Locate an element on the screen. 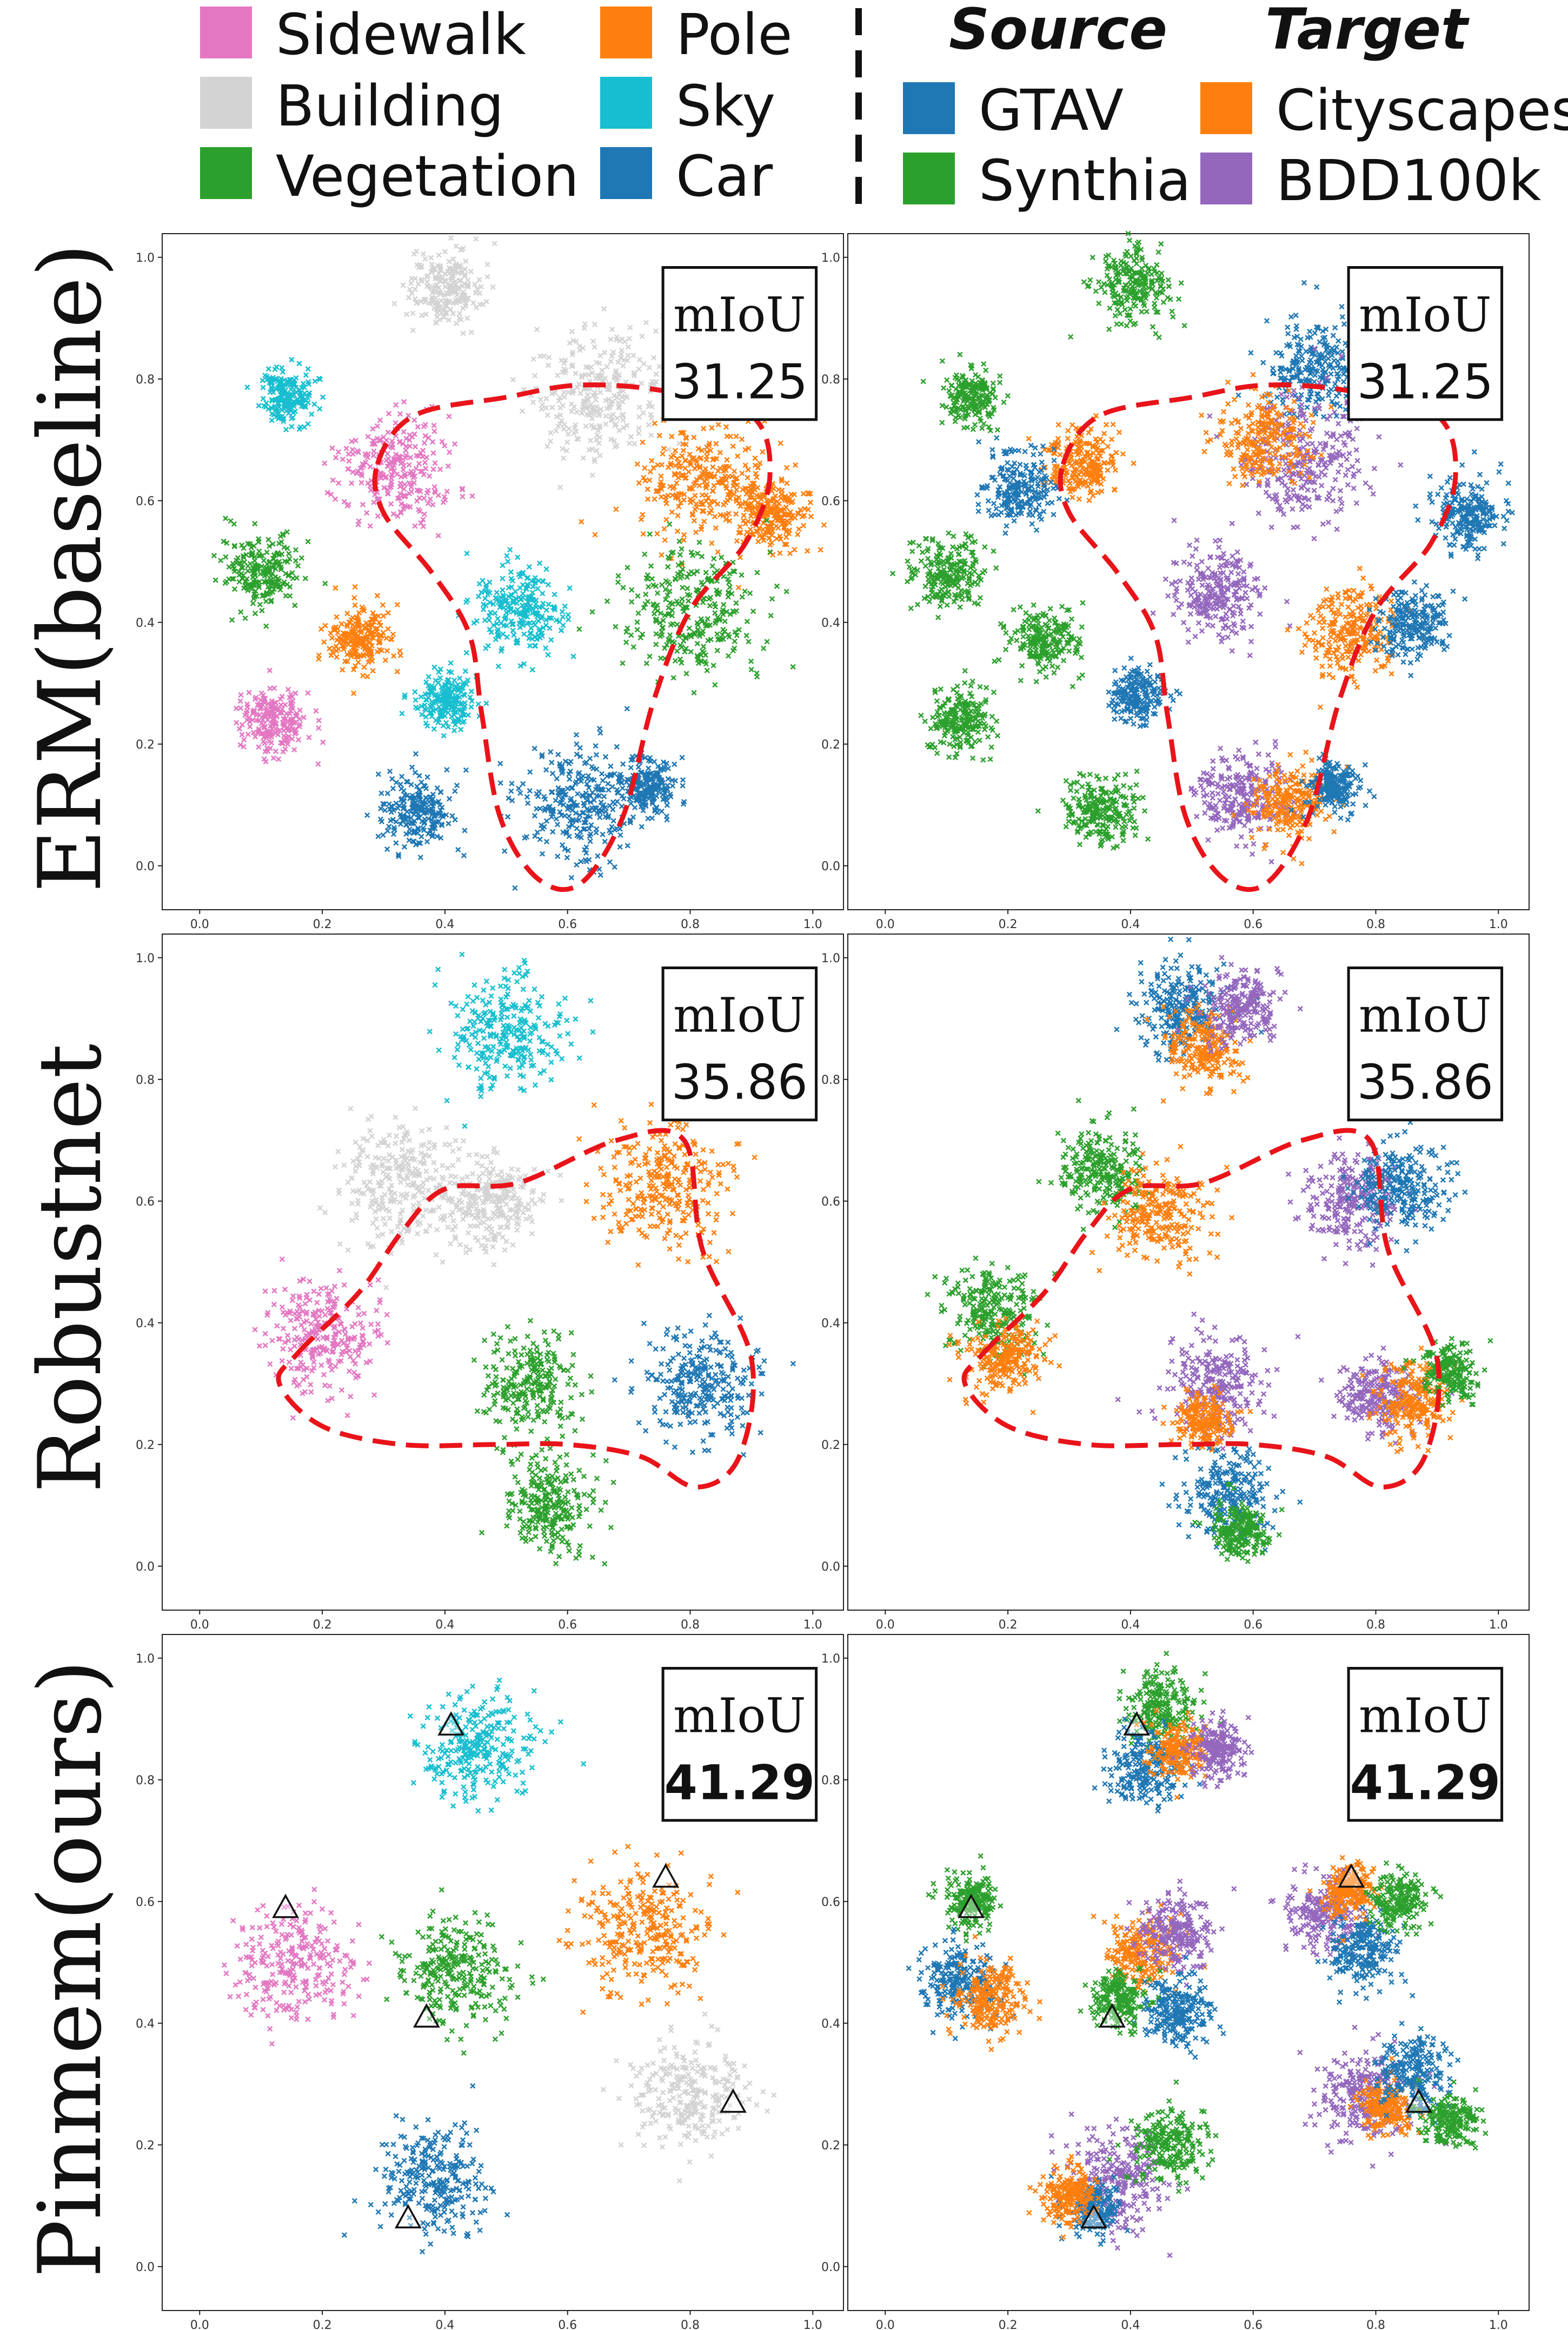 The image size is (1568, 2330). y-tick-label: 0.0 is located at coordinates (145, 2267).